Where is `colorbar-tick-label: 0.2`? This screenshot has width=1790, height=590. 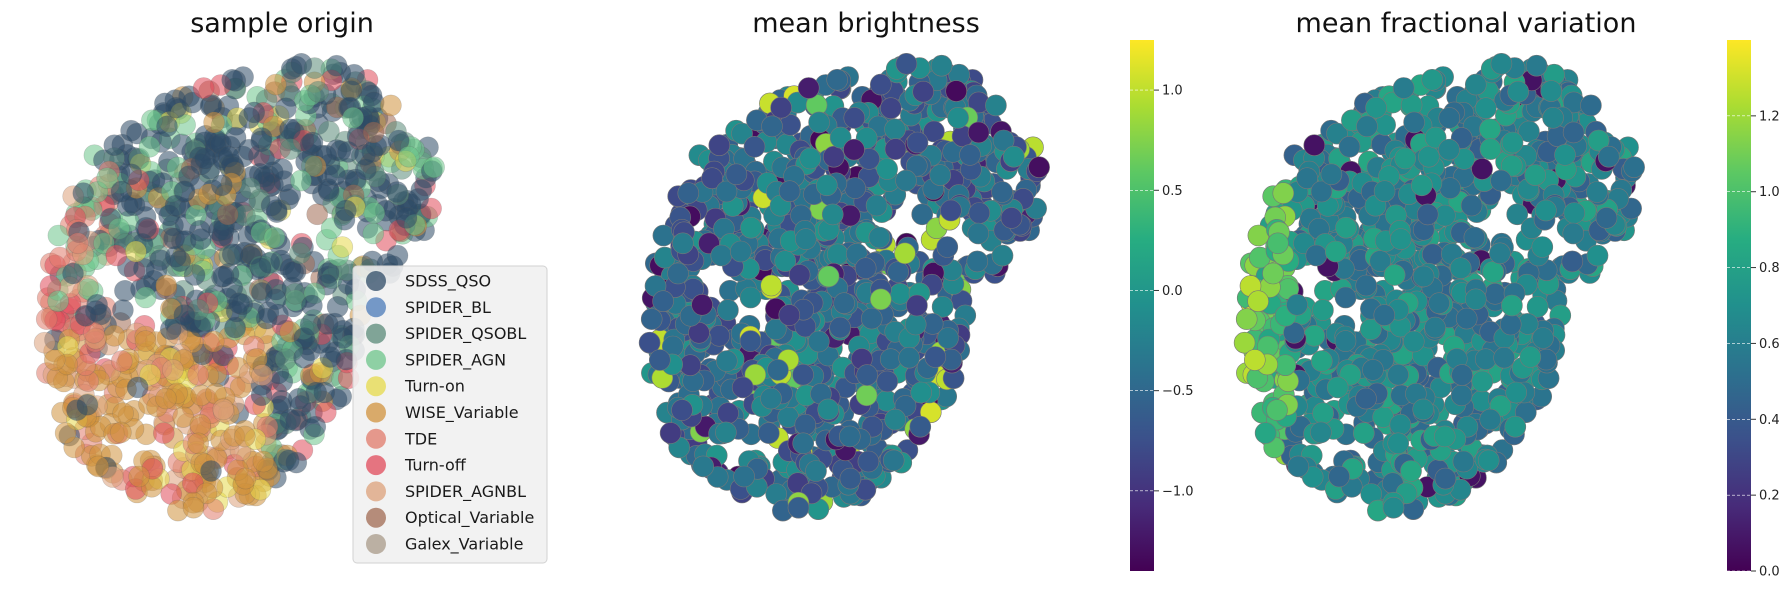 colorbar-tick-label: 0.2 is located at coordinates (1769, 496).